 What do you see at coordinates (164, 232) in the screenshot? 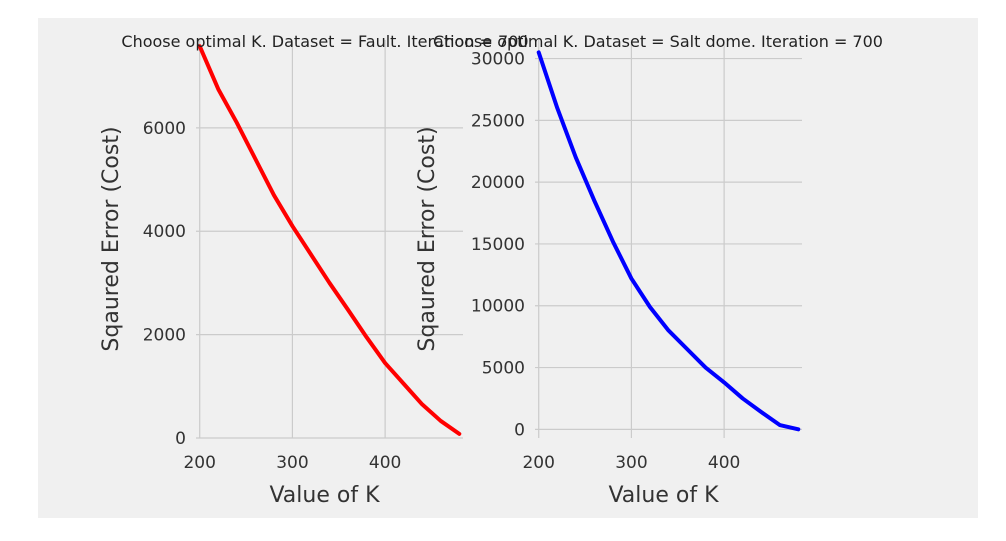
I see `y-tick-label: 4000` at bounding box center [164, 232].